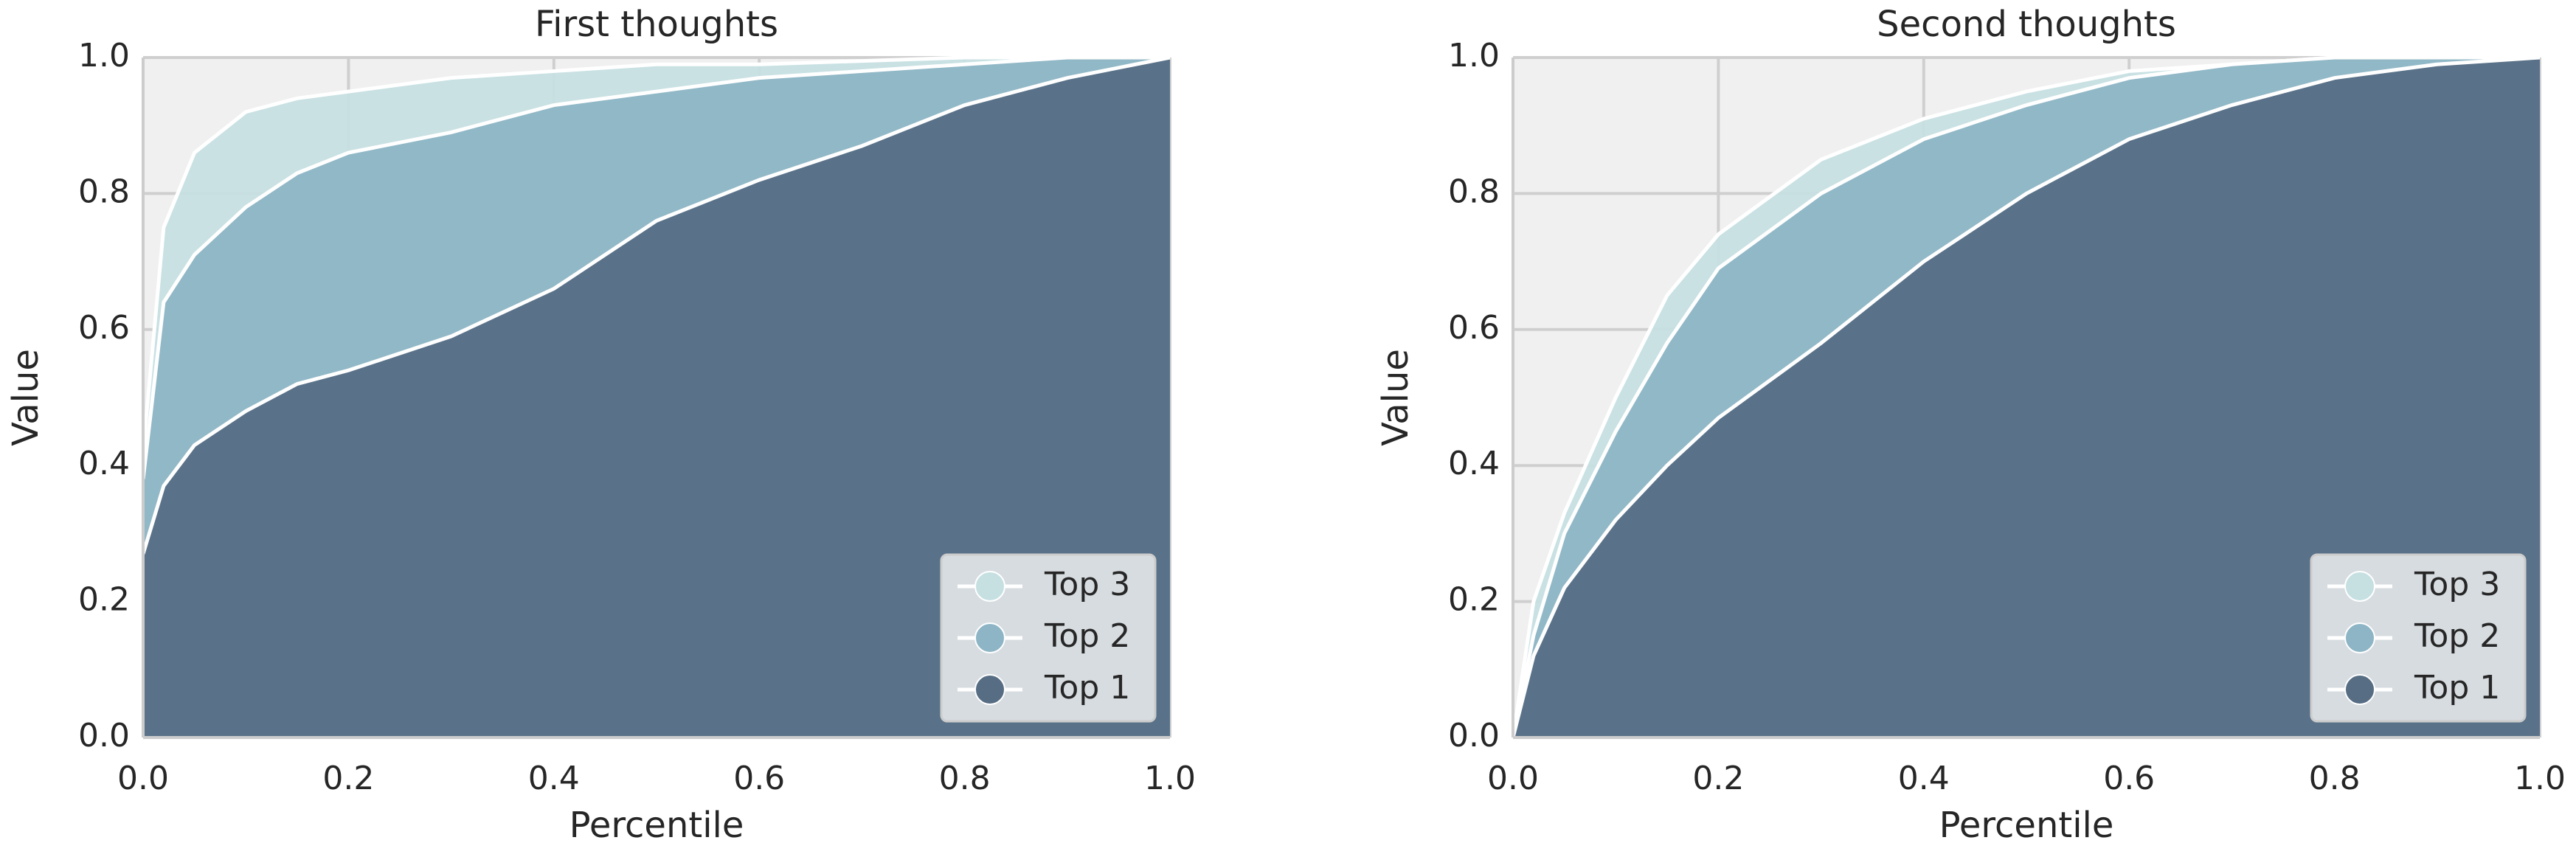 The image size is (2576, 857). I want to click on chart-title: Second thoughts, so click(2027, 25).